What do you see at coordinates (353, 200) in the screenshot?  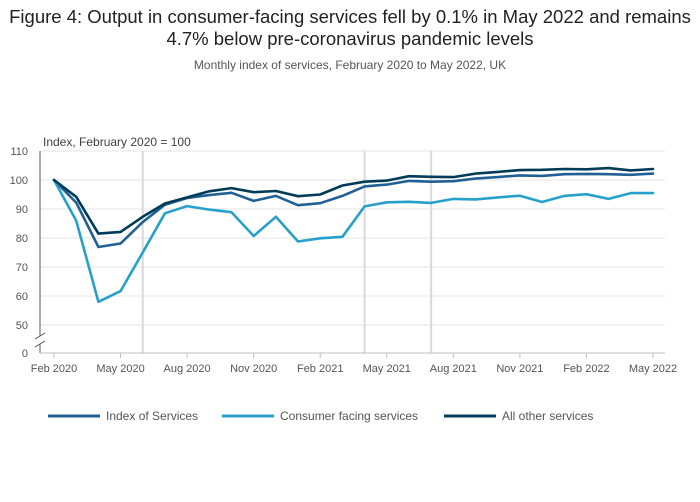 I see `series-line-all-other-services` at bounding box center [353, 200].